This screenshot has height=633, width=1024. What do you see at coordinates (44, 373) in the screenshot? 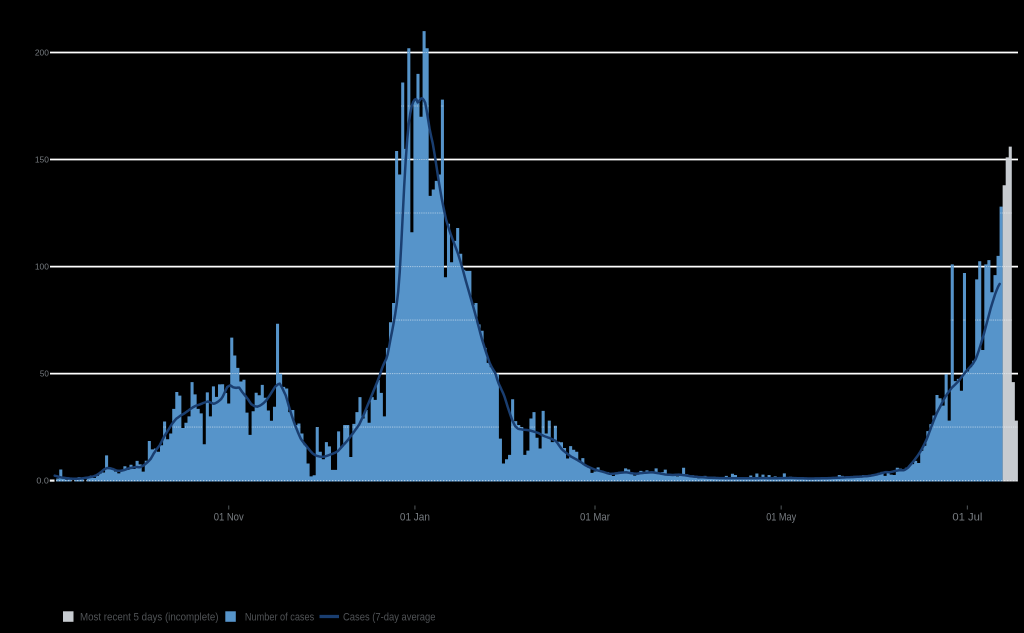
I see `svg-text: 50` at bounding box center [44, 373].